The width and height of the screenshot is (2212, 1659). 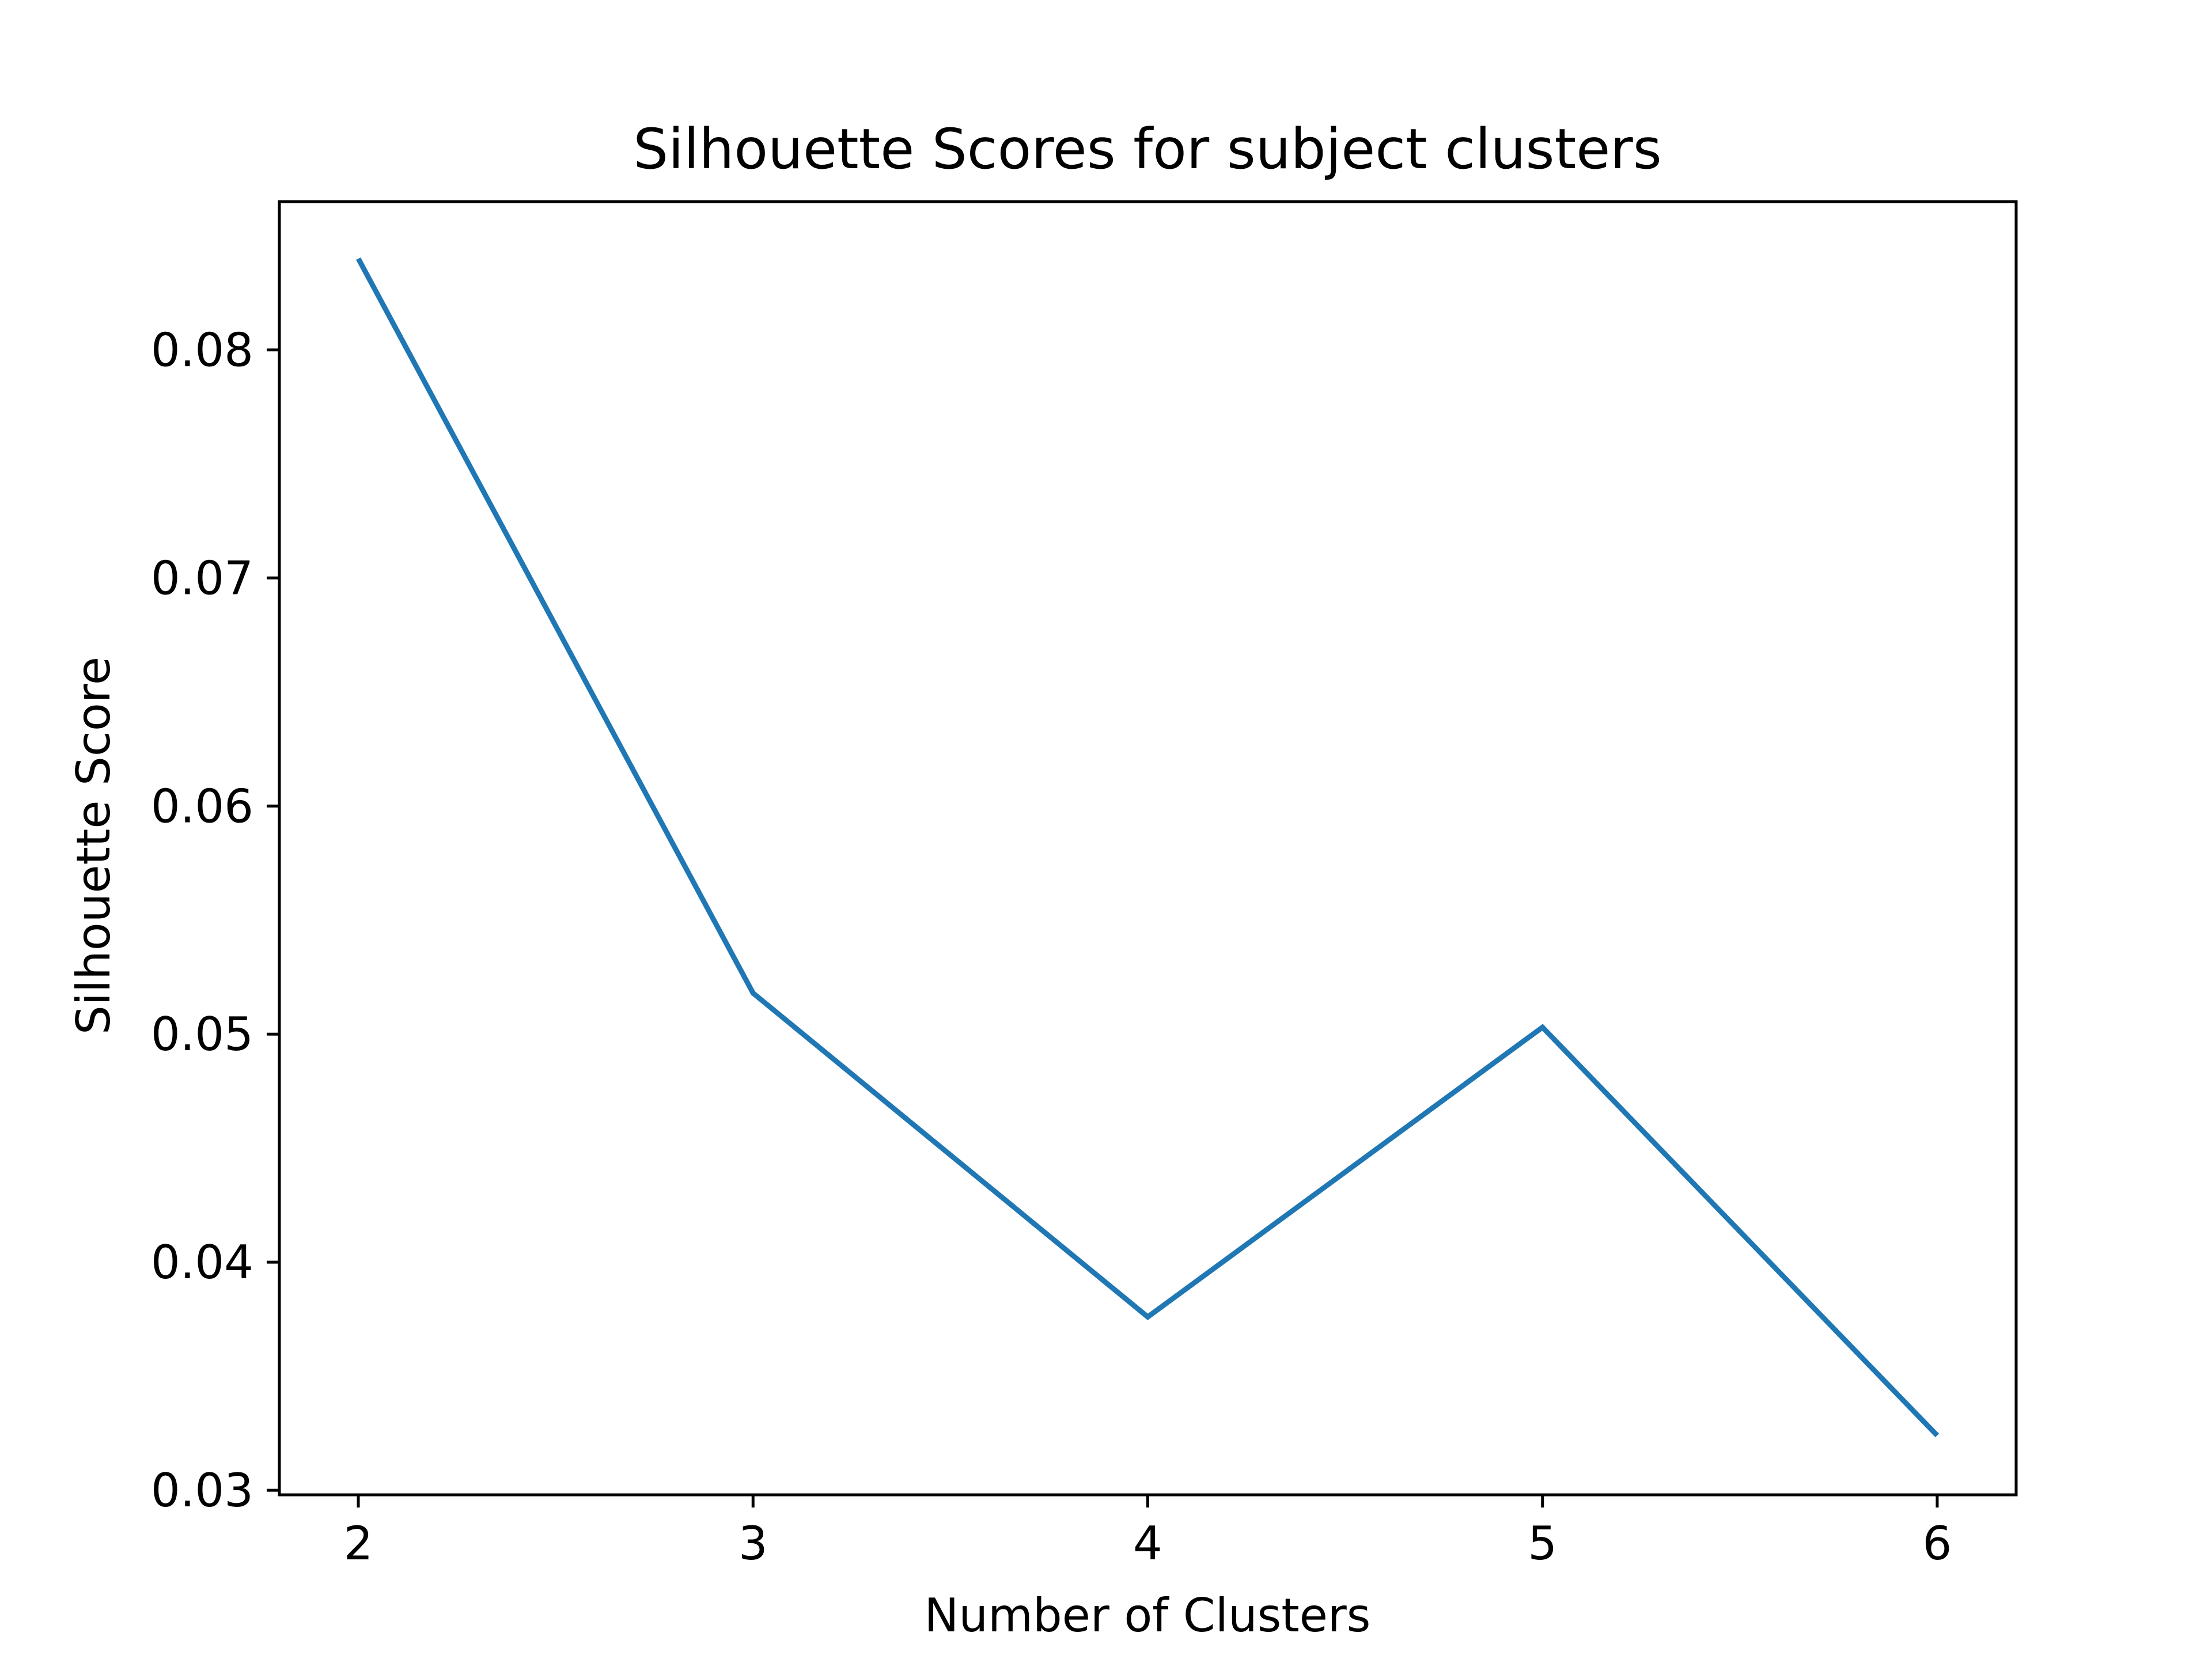 I want to click on y-tick-label: 0.05, so click(x=202, y=1034).